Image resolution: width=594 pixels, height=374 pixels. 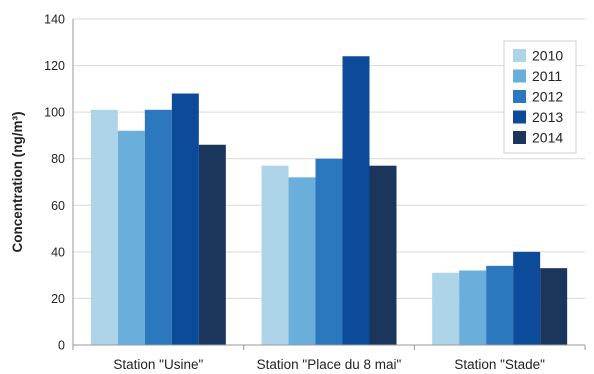 I want to click on category-label: Station "Usine", so click(x=158, y=364).